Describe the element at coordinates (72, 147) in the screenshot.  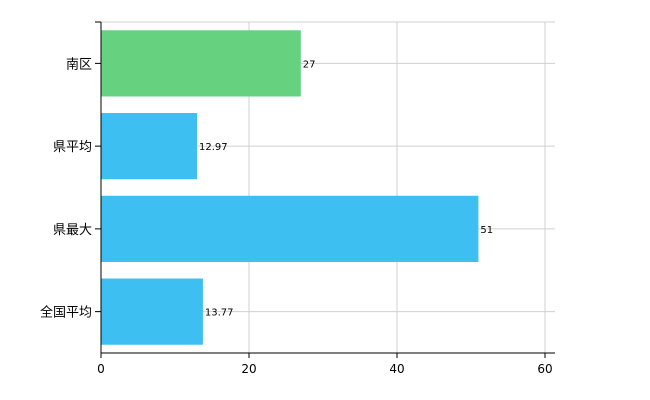
I see `category-label: 県平均` at that location.